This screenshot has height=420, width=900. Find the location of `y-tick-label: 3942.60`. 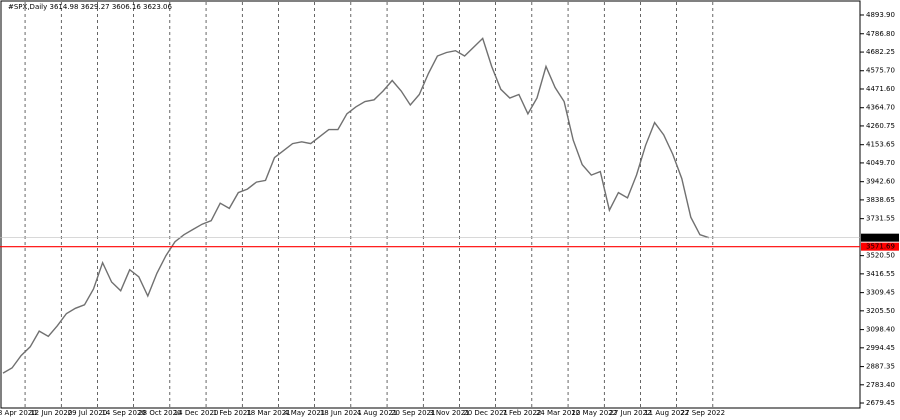

y-tick-label: 3942.60 is located at coordinates (880, 182).